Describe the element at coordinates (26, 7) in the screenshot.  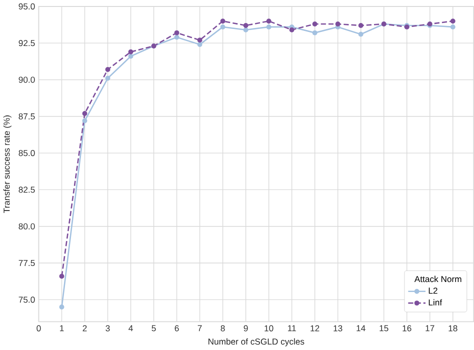
I see `y-tick-label: 95.0` at that location.